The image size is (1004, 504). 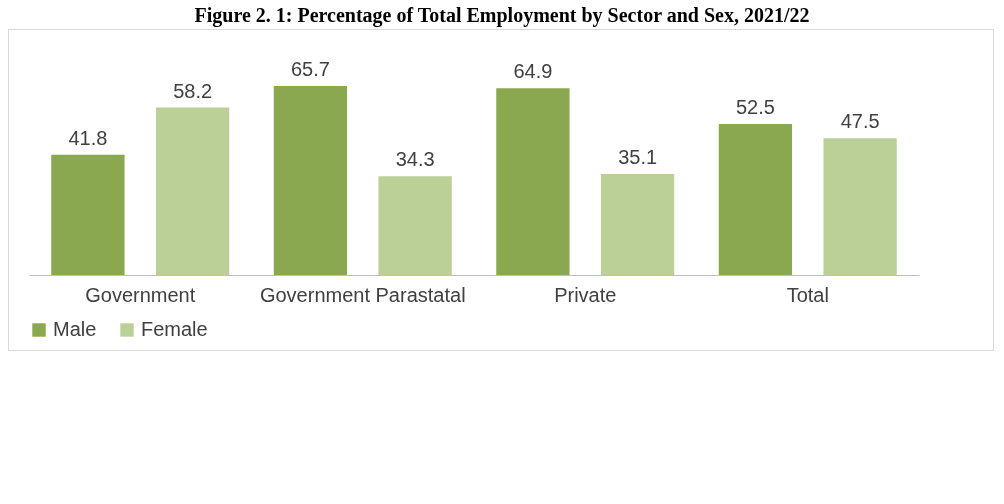 I want to click on data-label: 58.2, so click(x=193, y=90).